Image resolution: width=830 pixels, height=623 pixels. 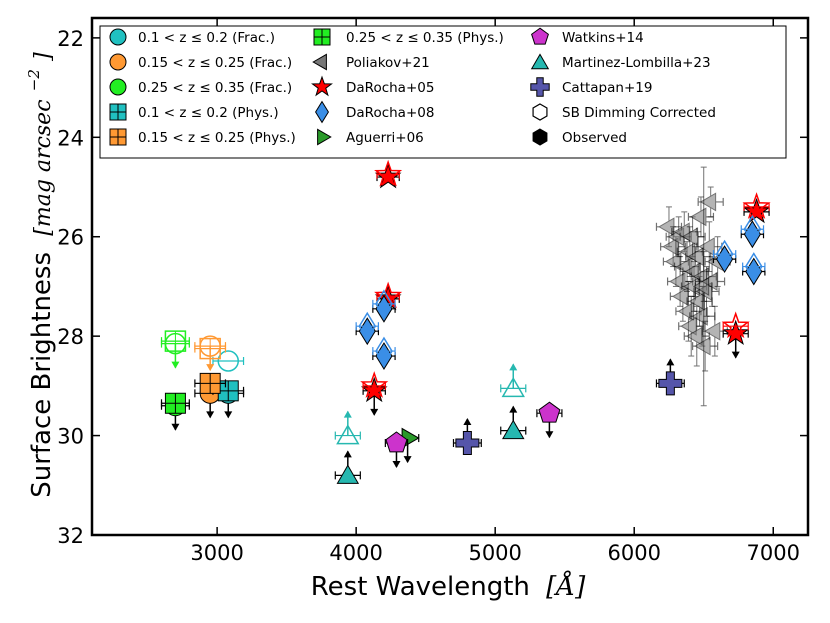 What do you see at coordinates (192, 37) in the screenshot?
I see `legend-item-0-1-z-0-2-frac: 0.1 < z ≤ 0.2 (Frac.)` at bounding box center [192, 37].